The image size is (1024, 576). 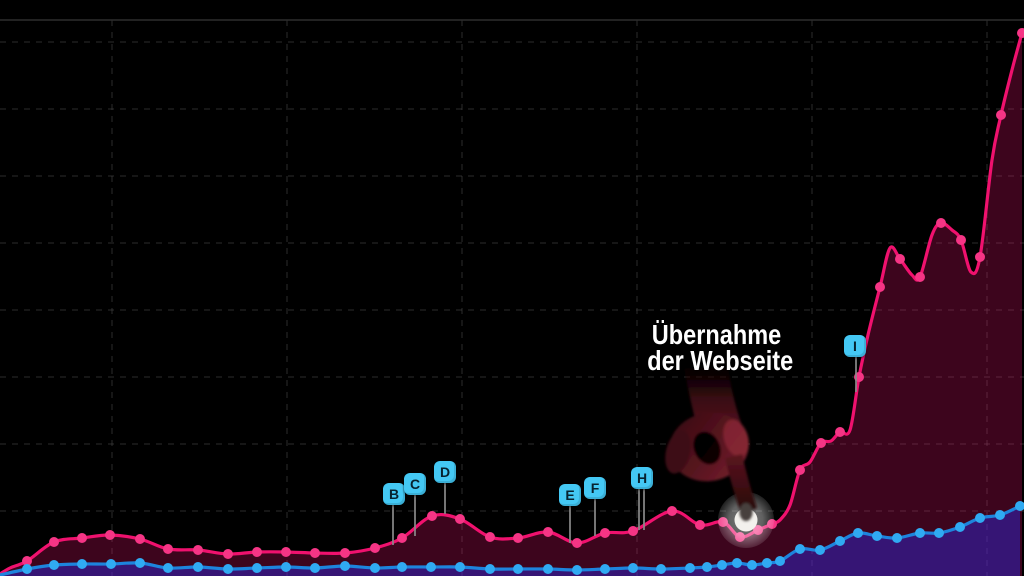 What do you see at coordinates (707, 448) in the screenshot?
I see `hand-gap-hole` at bounding box center [707, 448].